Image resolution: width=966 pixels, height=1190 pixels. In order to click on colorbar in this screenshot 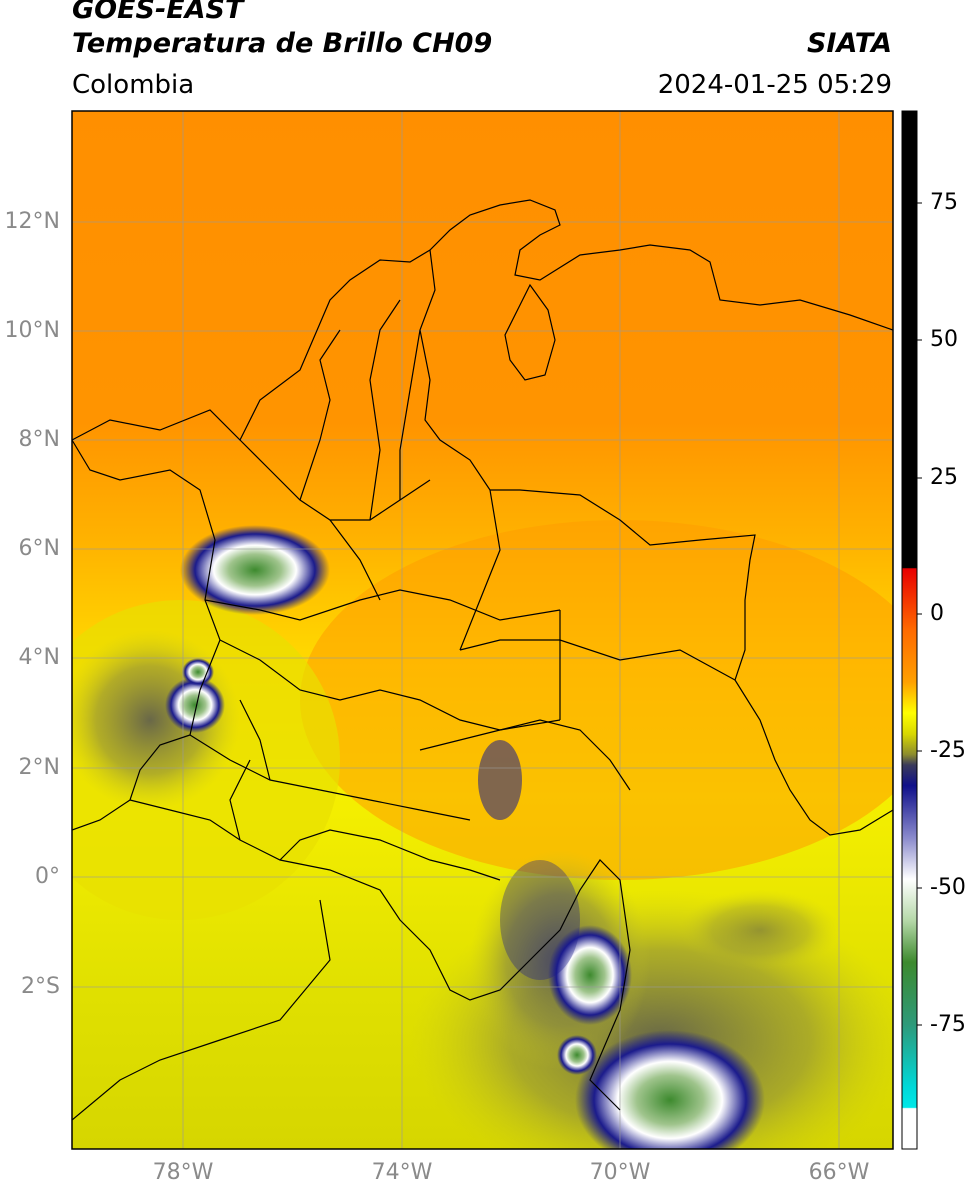, I will do `click(909, 630)`.